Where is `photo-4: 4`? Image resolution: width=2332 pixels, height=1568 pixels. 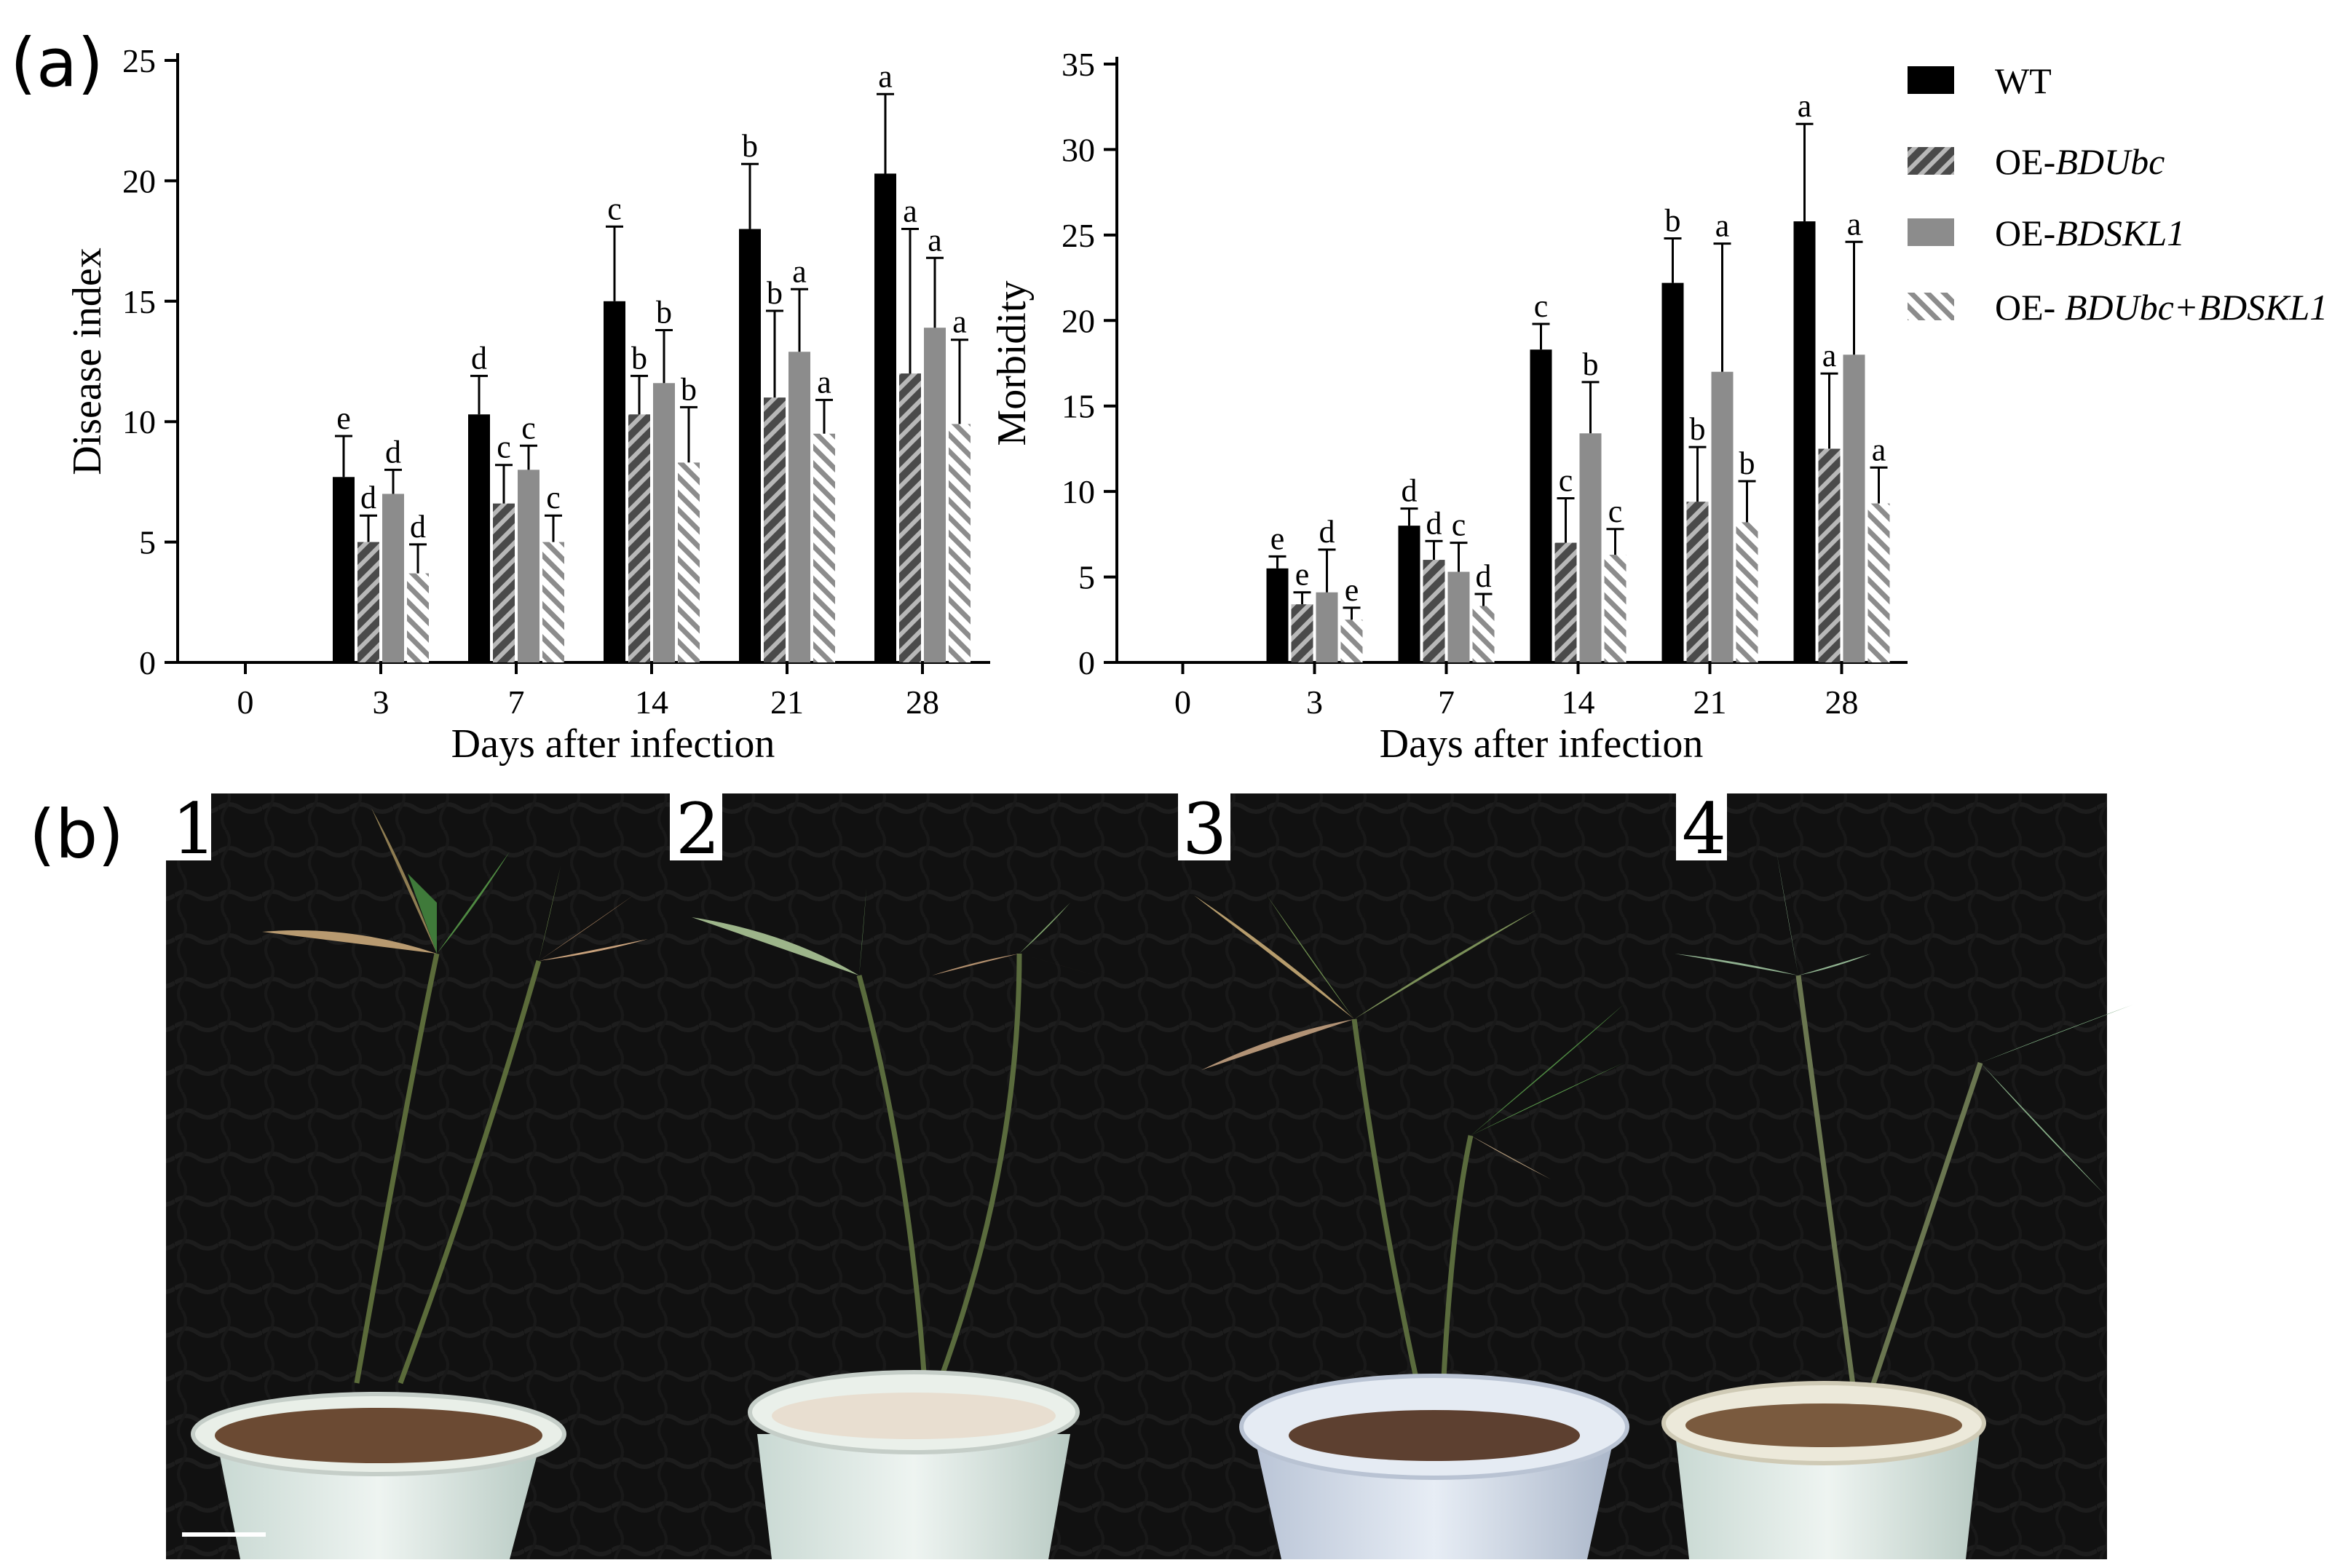
photo-4: 4 is located at coordinates (1897, 1174).